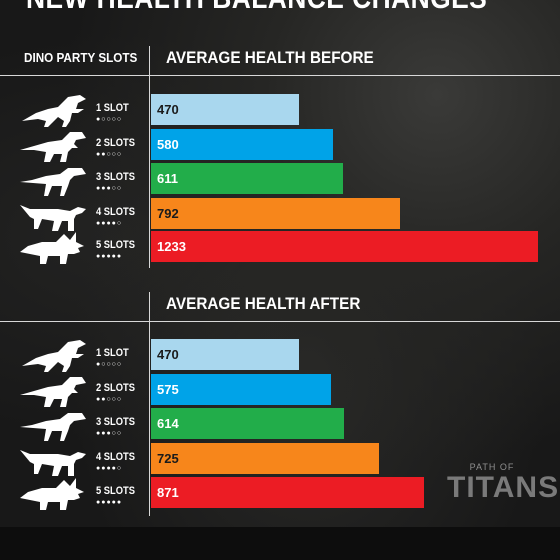 The height and width of the screenshot is (560, 560). What do you see at coordinates (265, 458) in the screenshot?
I see `bar-after-4: 725` at bounding box center [265, 458].